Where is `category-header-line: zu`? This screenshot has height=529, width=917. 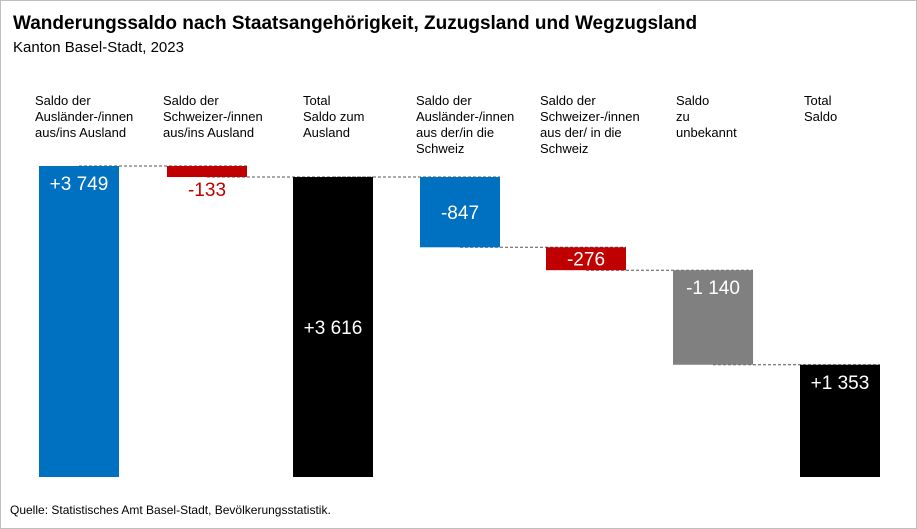
category-header-line: zu is located at coordinates (683, 116).